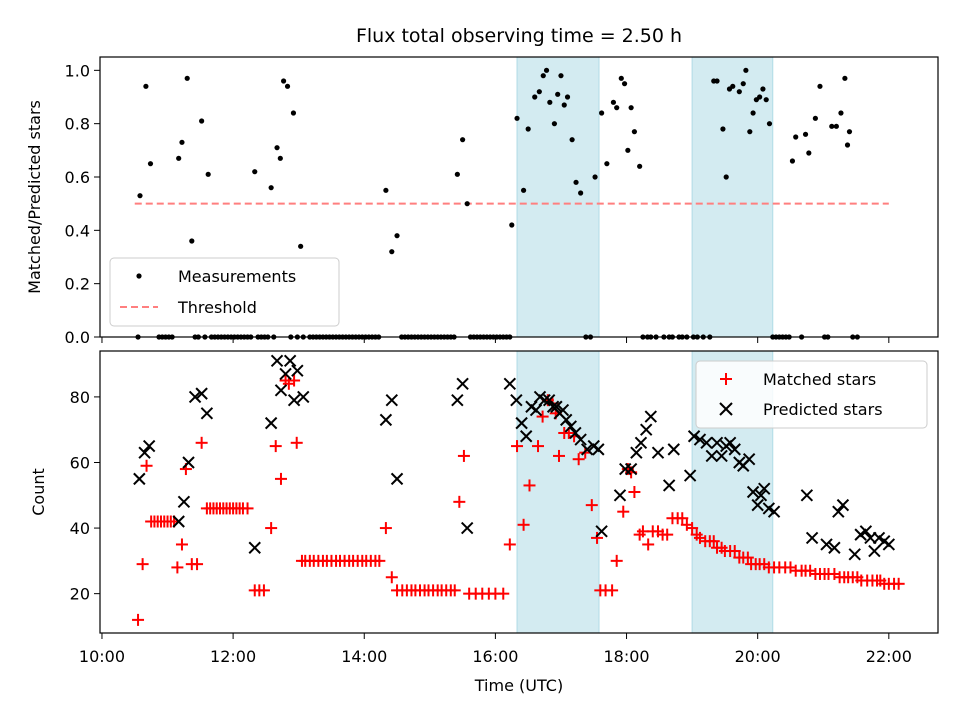 Image resolution: width=960 pixels, height=720 pixels. I want to click on y-tick-label: 0.6, so click(77, 177).